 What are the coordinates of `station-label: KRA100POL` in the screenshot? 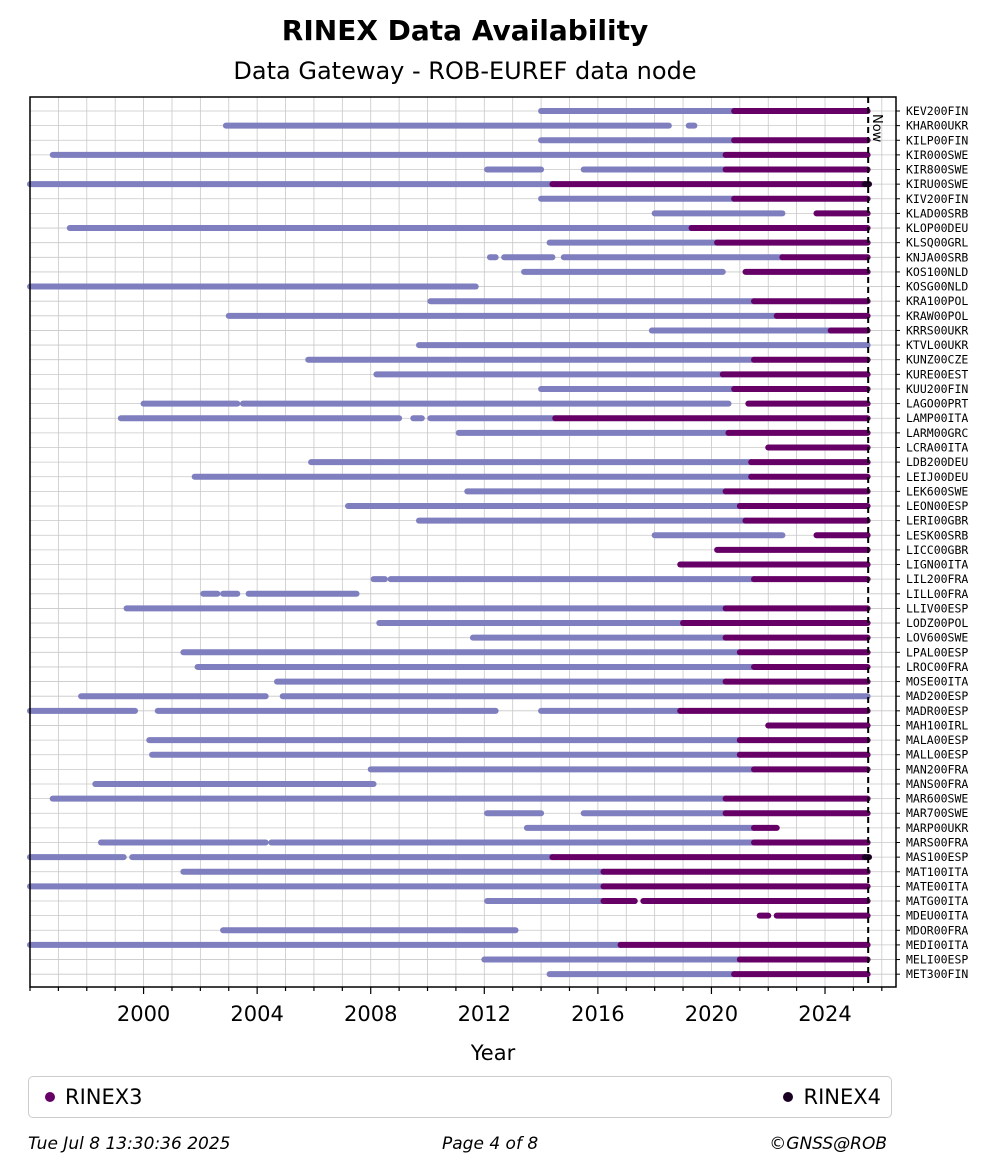 It's located at (937, 301).